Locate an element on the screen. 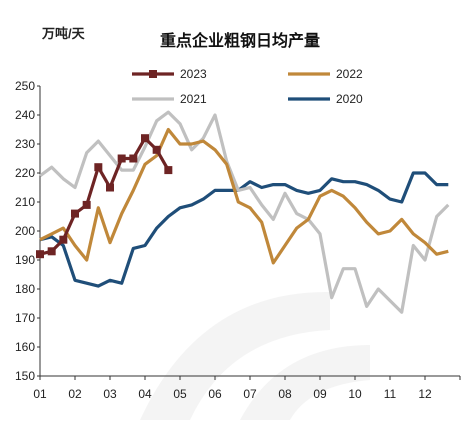 The height and width of the screenshot is (427, 476). x-tick-label: 05 is located at coordinates (180, 394).